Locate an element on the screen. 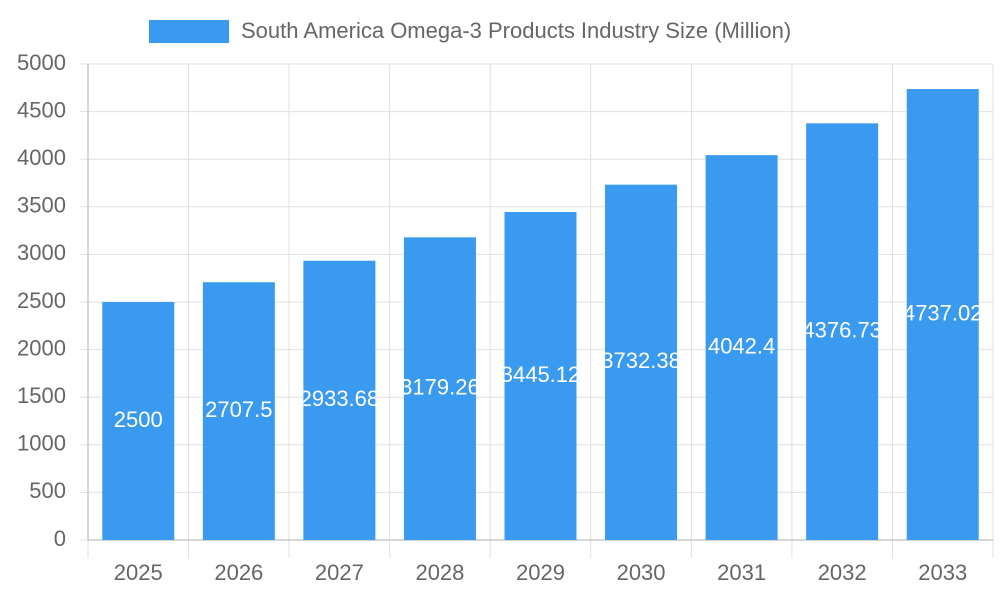 The width and height of the screenshot is (1000, 600). value-label: 3445.12 is located at coordinates (541, 374).